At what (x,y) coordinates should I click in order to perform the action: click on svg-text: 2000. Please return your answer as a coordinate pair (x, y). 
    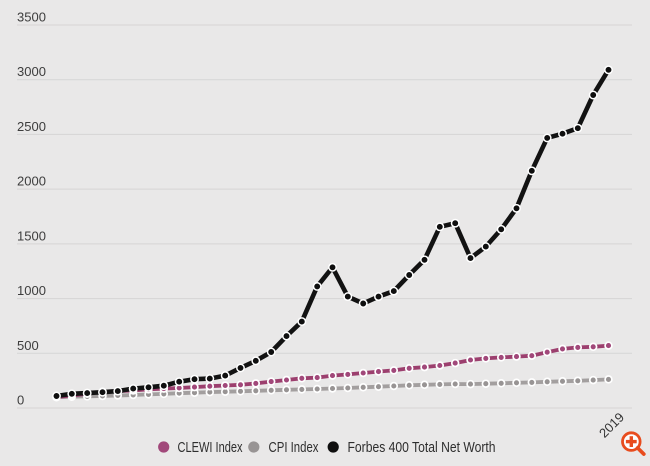
    Looking at the image, I should click on (31, 181).